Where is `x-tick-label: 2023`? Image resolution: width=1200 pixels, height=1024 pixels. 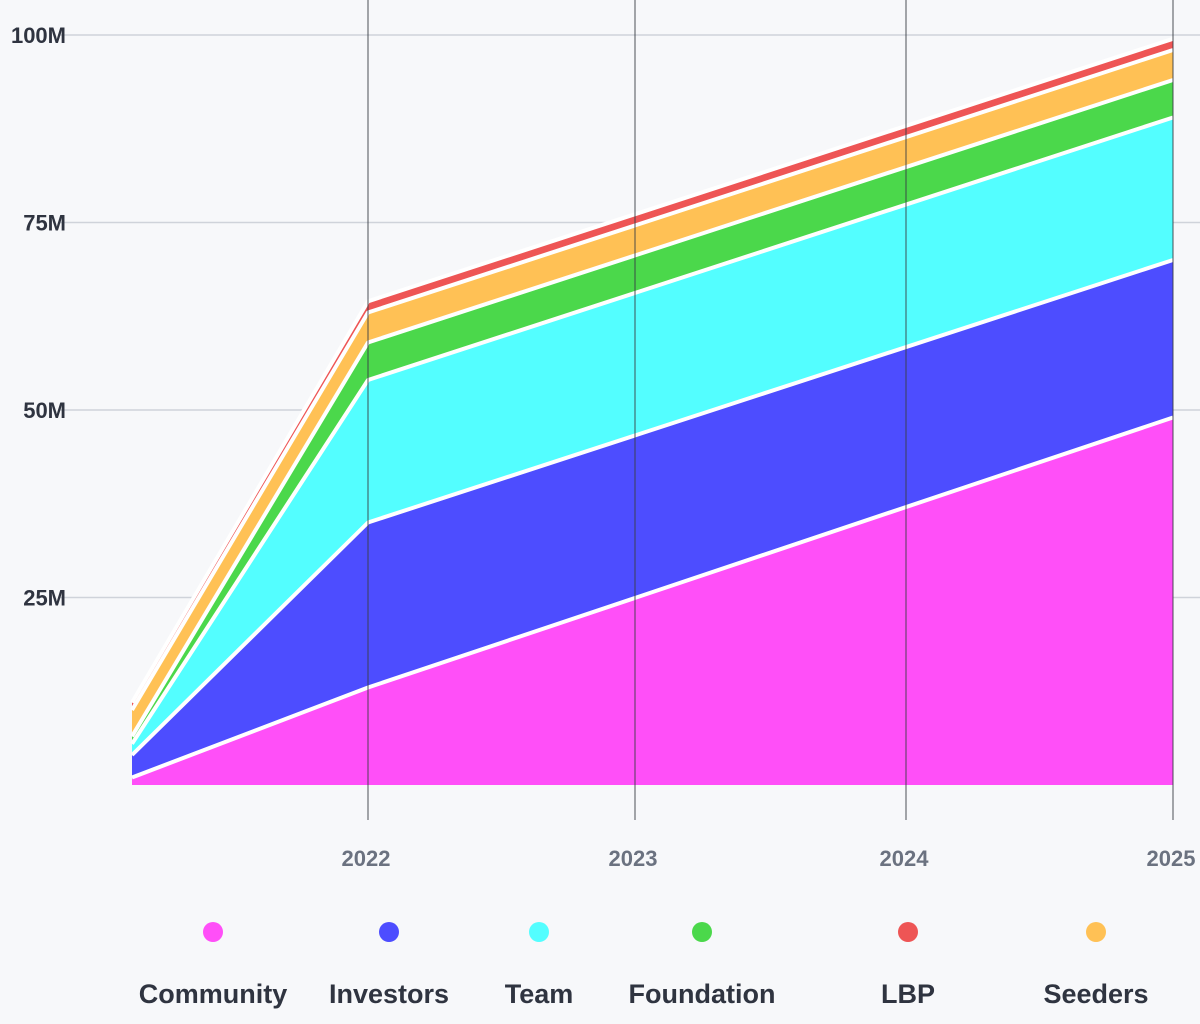
x-tick-label: 2023 is located at coordinates (633, 858).